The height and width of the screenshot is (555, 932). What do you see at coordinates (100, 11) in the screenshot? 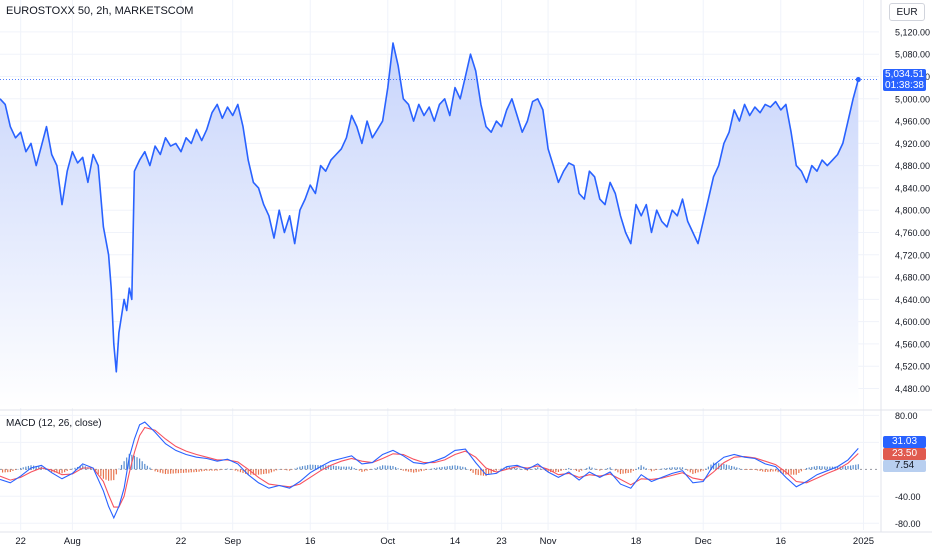
I see `symbol-title: EUROSTOXX 50, 2h, MARKETSCOM` at bounding box center [100, 11].